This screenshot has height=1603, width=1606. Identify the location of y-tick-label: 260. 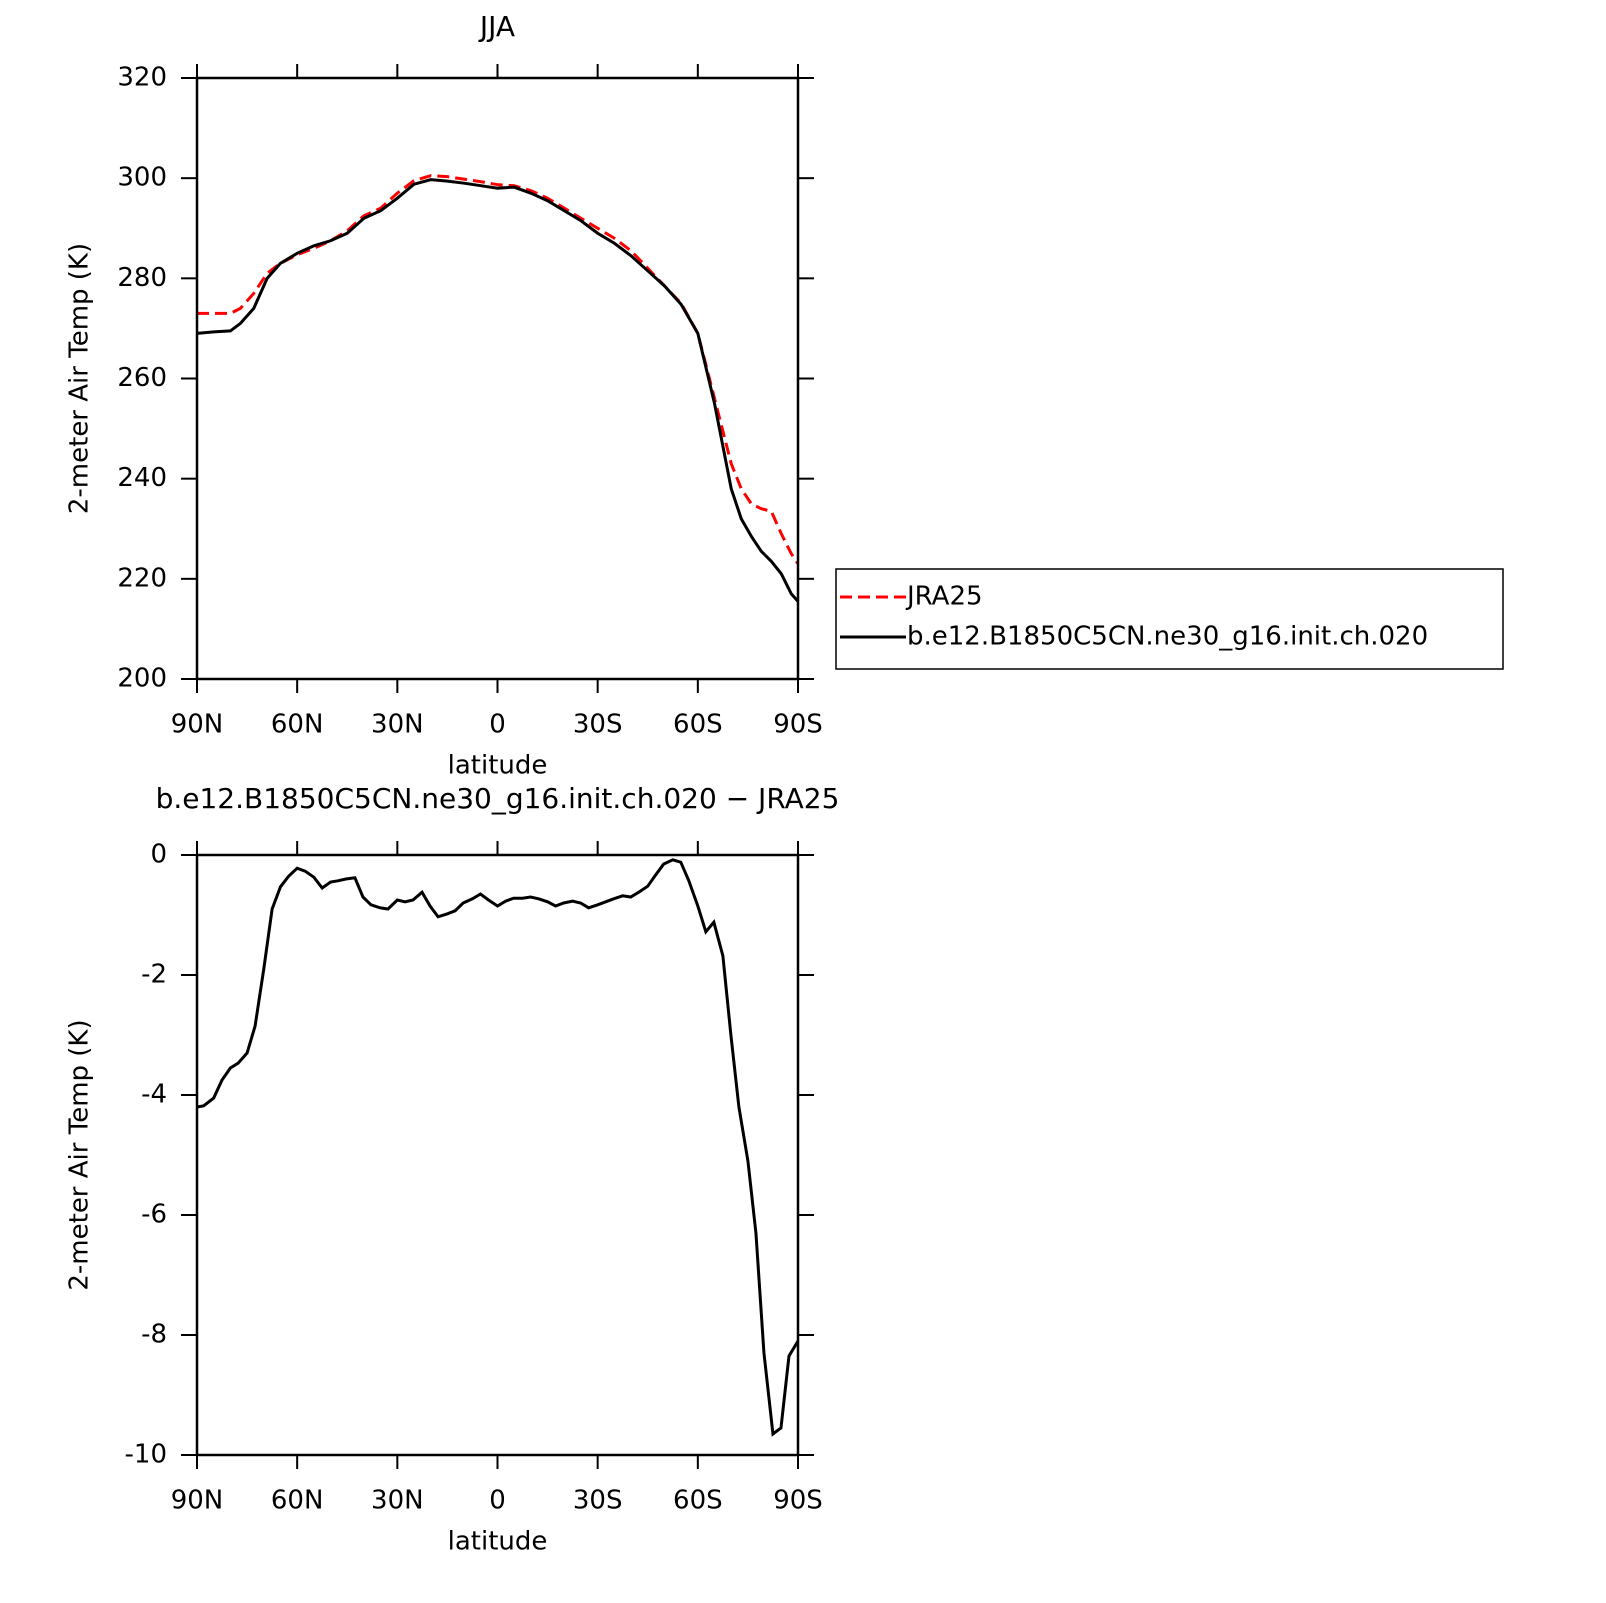
(142, 378).